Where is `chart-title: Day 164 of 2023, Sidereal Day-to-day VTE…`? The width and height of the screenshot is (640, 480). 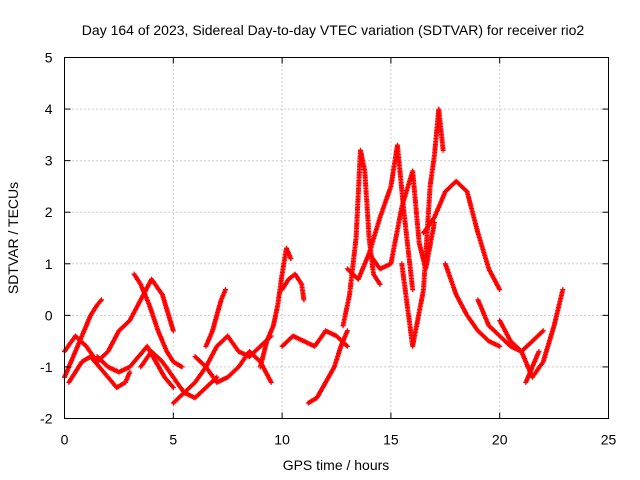 chart-title: Day 164 of 2023, Sidereal Day-to-day VTE… is located at coordinates (333, 30).